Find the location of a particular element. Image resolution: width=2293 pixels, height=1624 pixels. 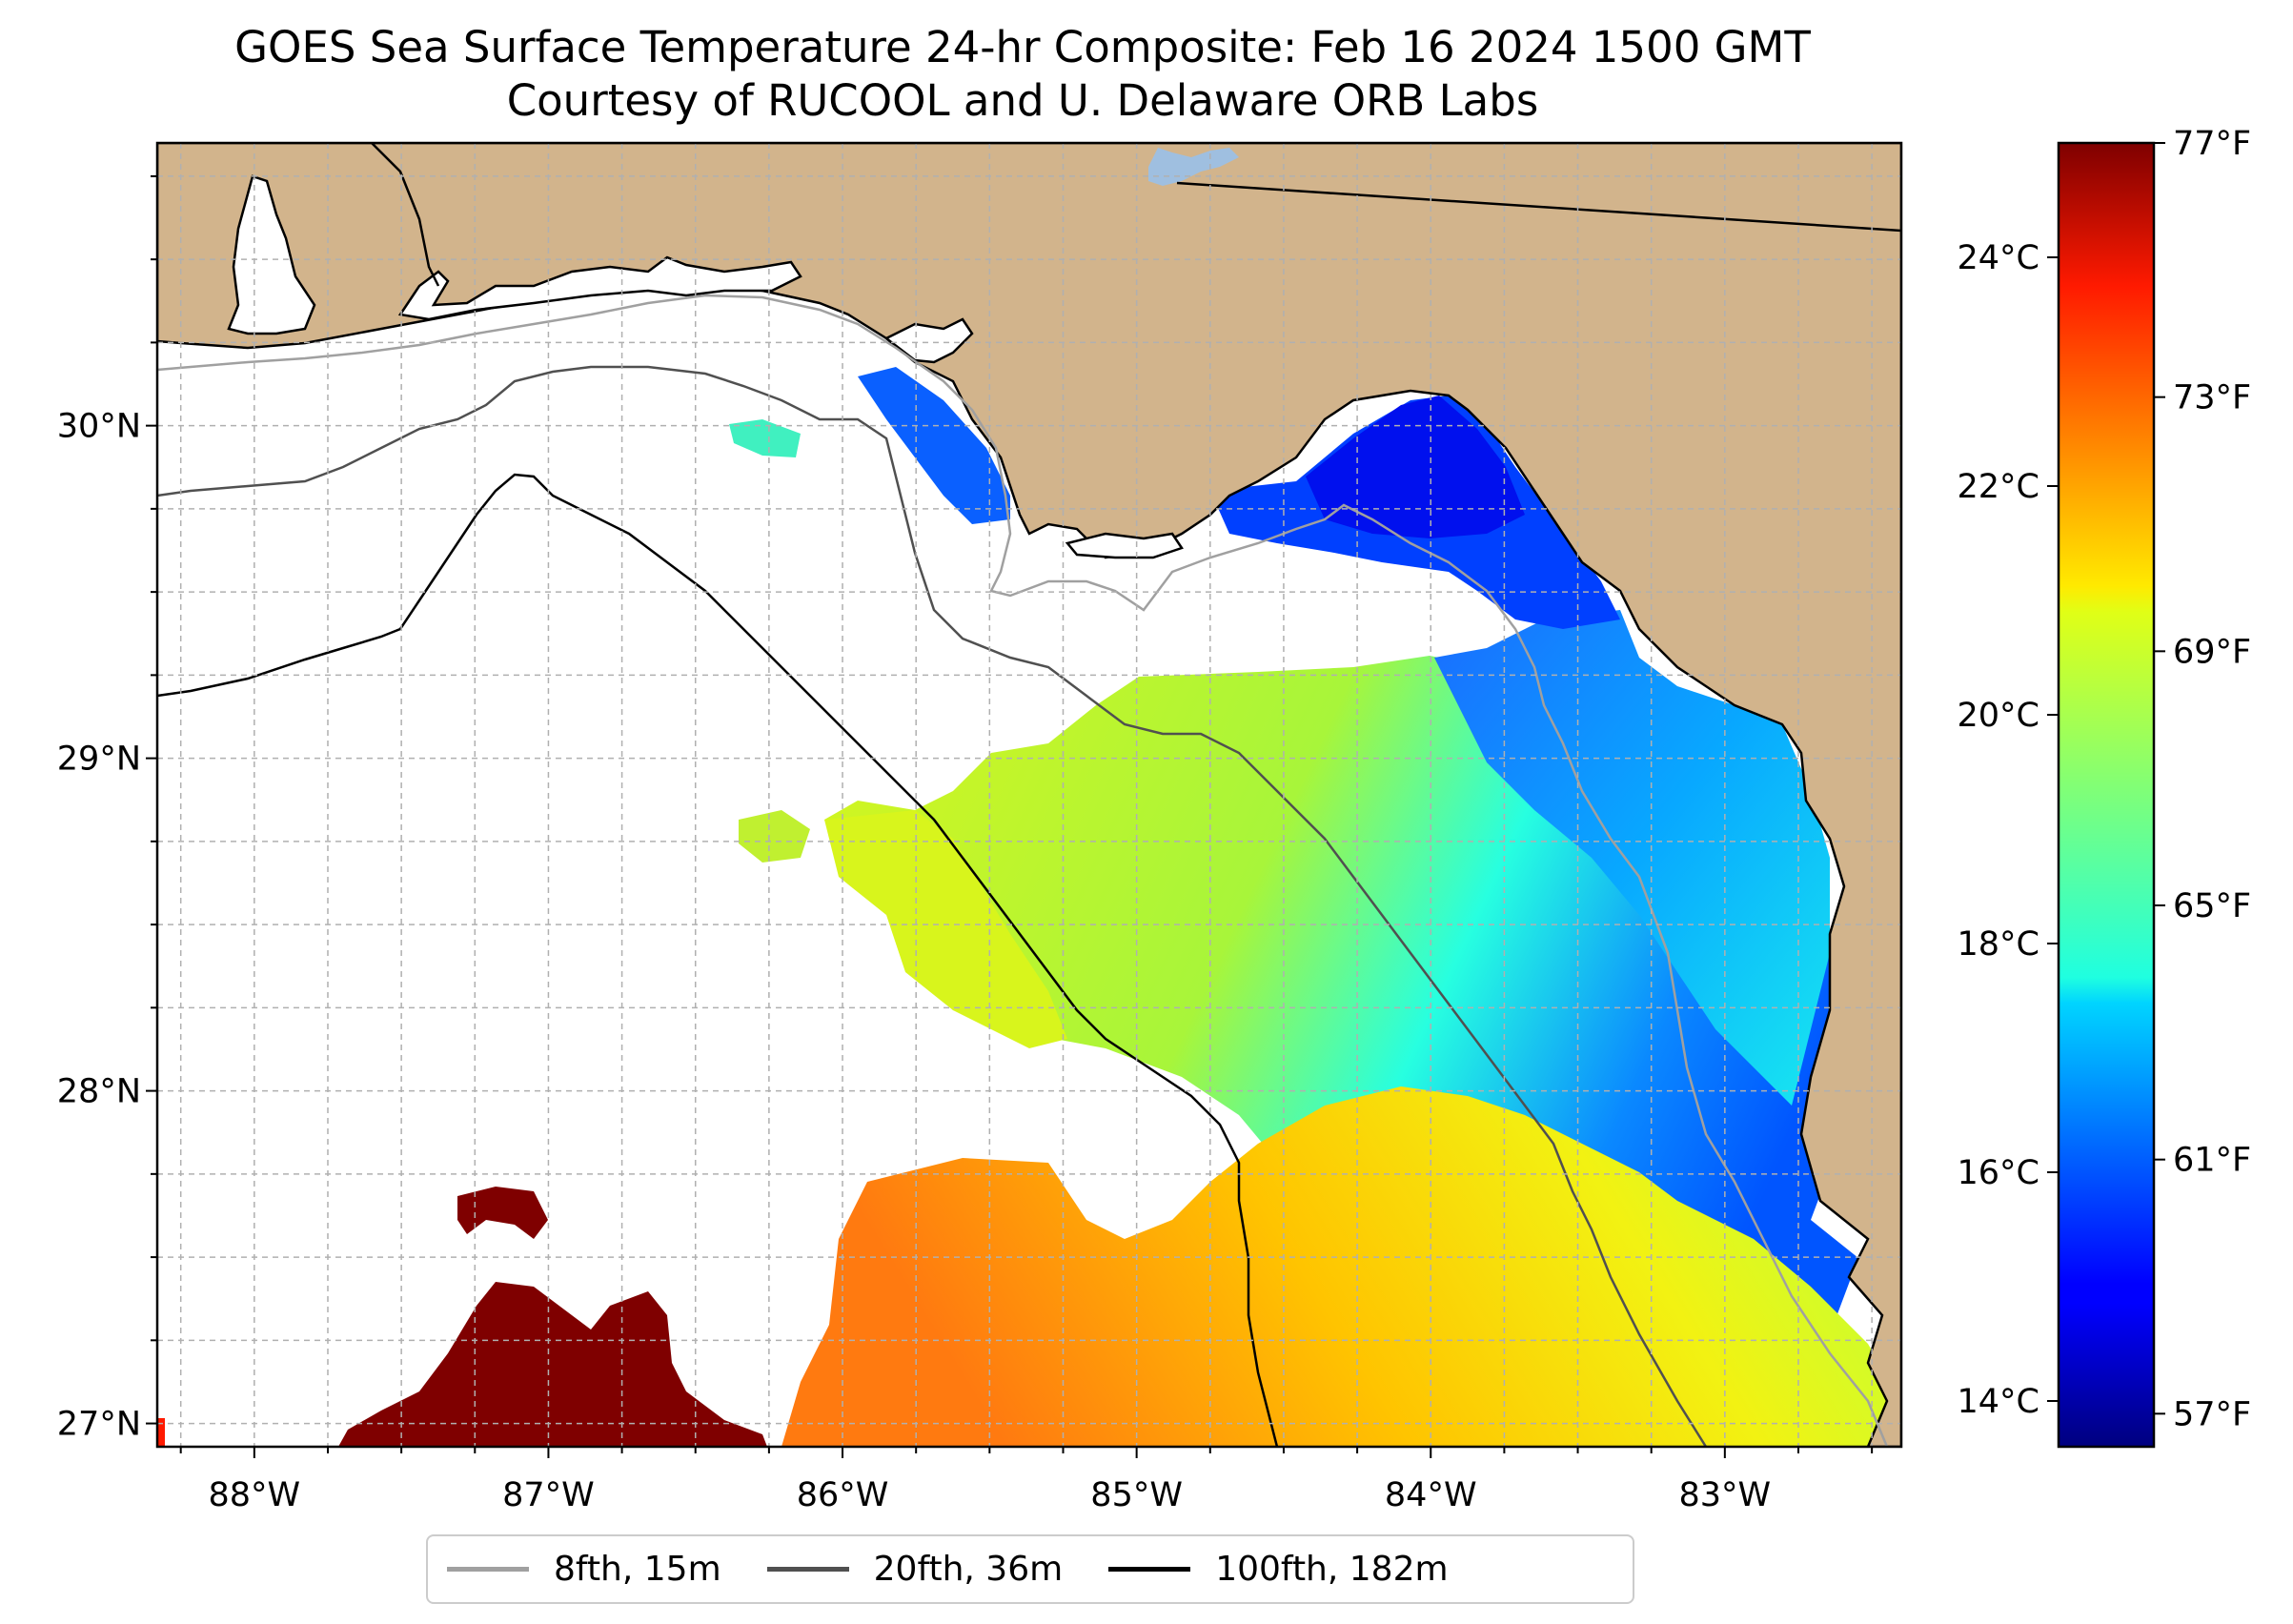

sst-west-yellowgreen-field is located at coordinates (946, 929).